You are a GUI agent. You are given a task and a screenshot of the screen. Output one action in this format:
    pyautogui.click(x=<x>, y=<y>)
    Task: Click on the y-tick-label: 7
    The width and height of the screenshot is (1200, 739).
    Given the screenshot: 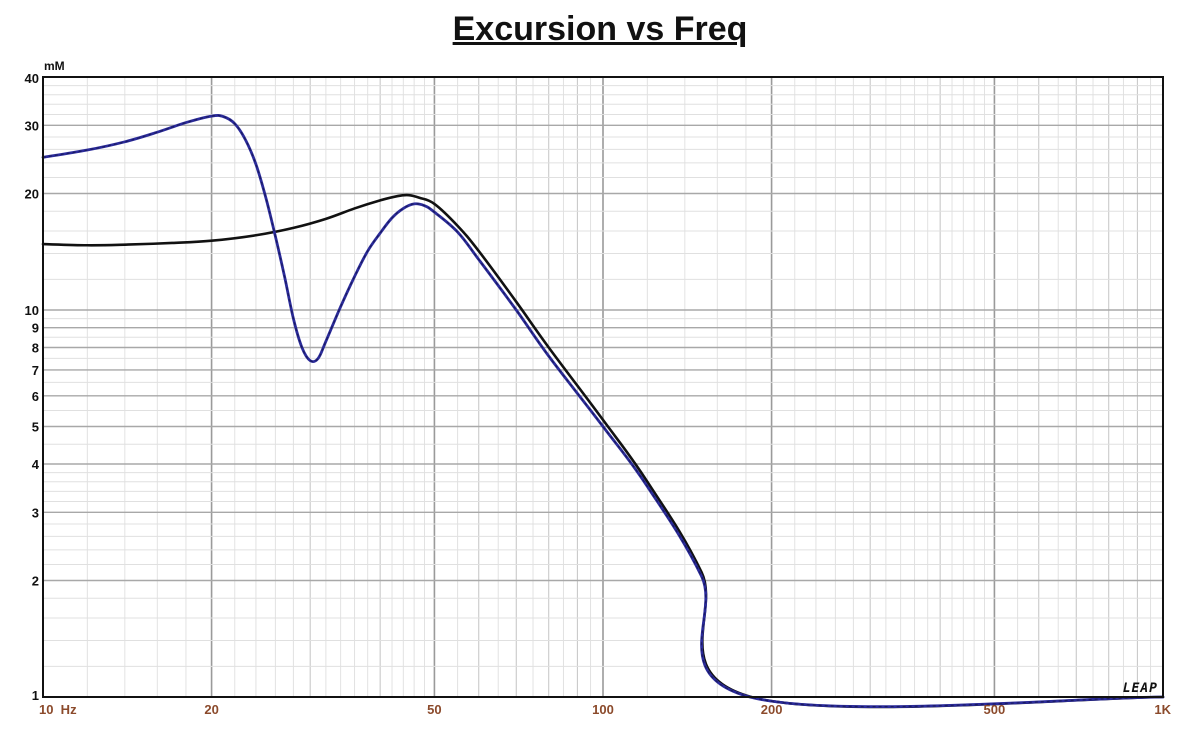 What is the action you would take?
    pyautogui.click(x=35, y=370)
    